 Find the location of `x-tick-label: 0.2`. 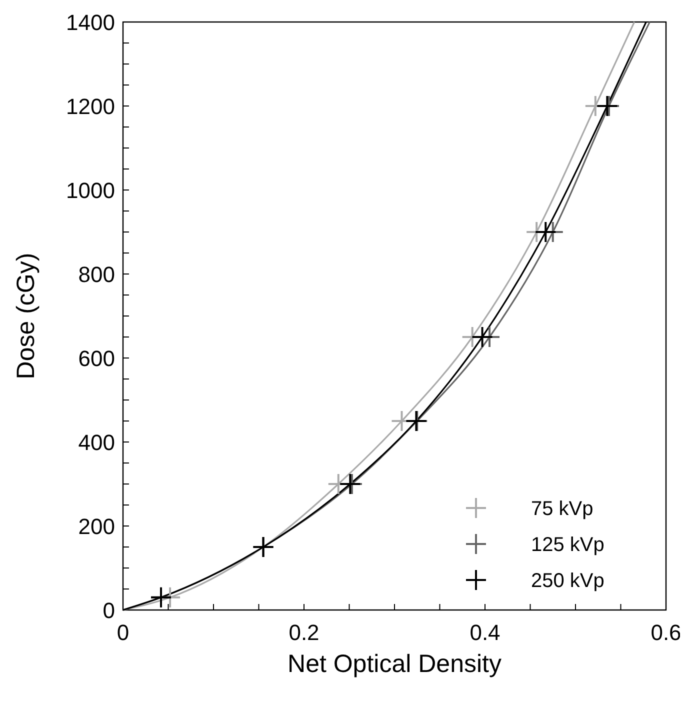

x-tick-label: 0.2 is located at coordinates (304, 632).